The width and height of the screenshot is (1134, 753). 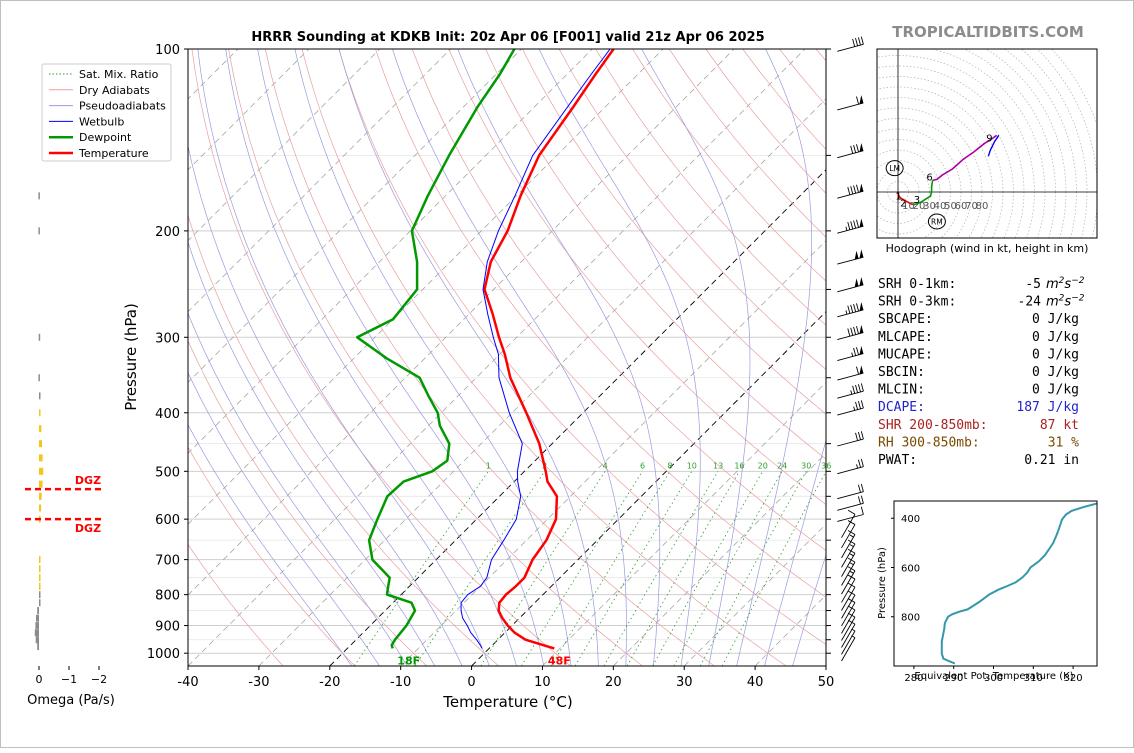 What do you see at coordinates (605, 465) in the screenshot?
I see `mixing-ratio-label: 4` at bounding box center [605, 465].